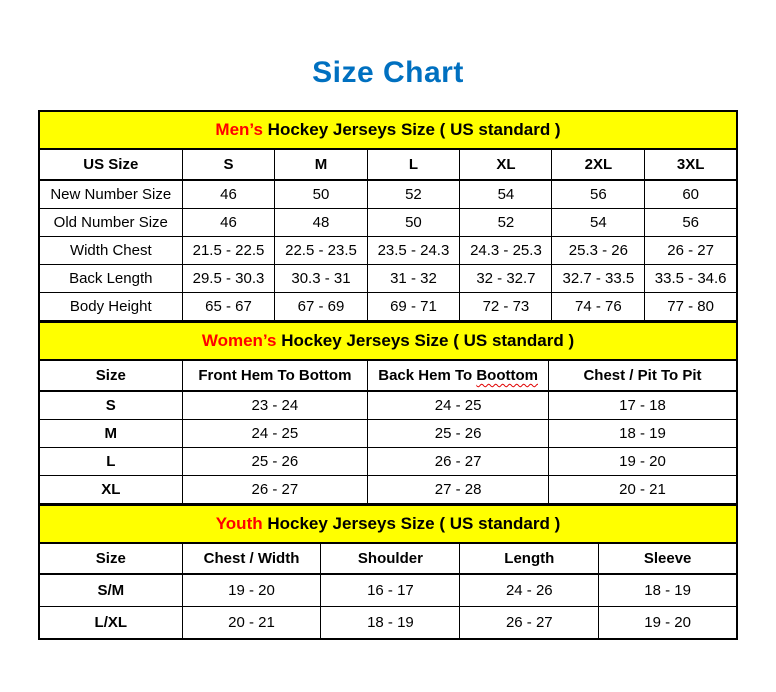 The width and height of the screenshot is (776, 692). I want to click on data-cell: 32 - 32.7, so click(506, 278).